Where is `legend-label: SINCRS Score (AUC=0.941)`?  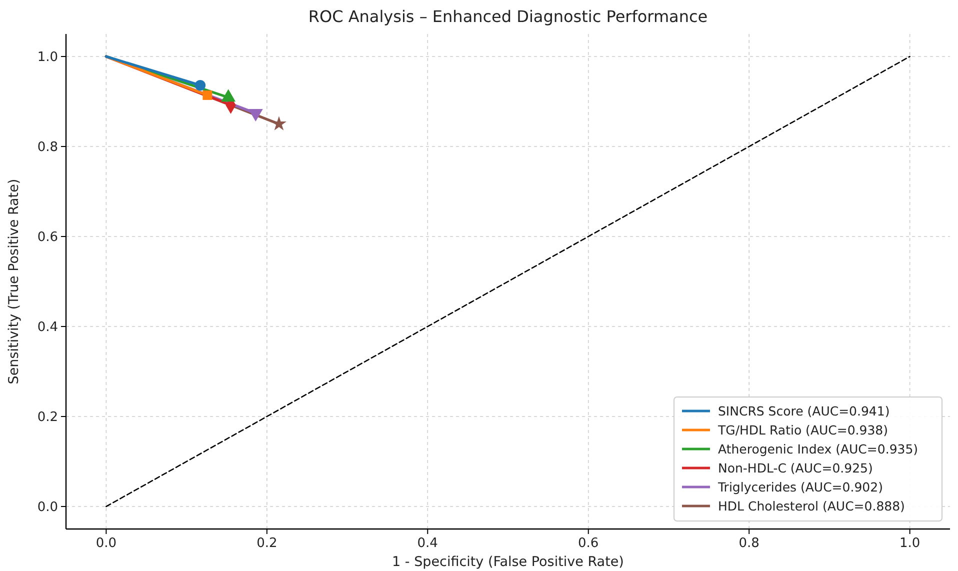
legend-label: SINCRS Score (AUC=0.941) is located at coordinates (804, 410).